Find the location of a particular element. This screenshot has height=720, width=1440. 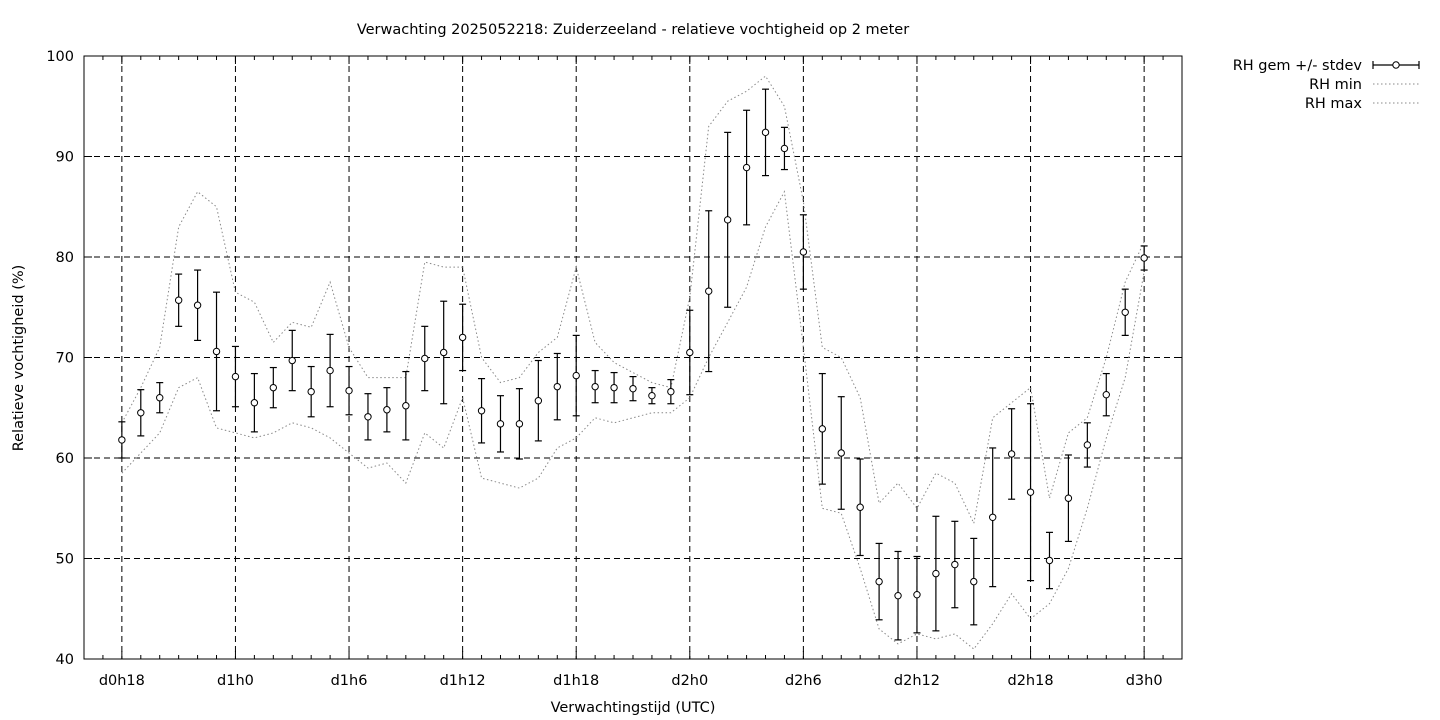

x-axis-label: Verwachtingstijd (UTC) is located at coordinates (633, 708).